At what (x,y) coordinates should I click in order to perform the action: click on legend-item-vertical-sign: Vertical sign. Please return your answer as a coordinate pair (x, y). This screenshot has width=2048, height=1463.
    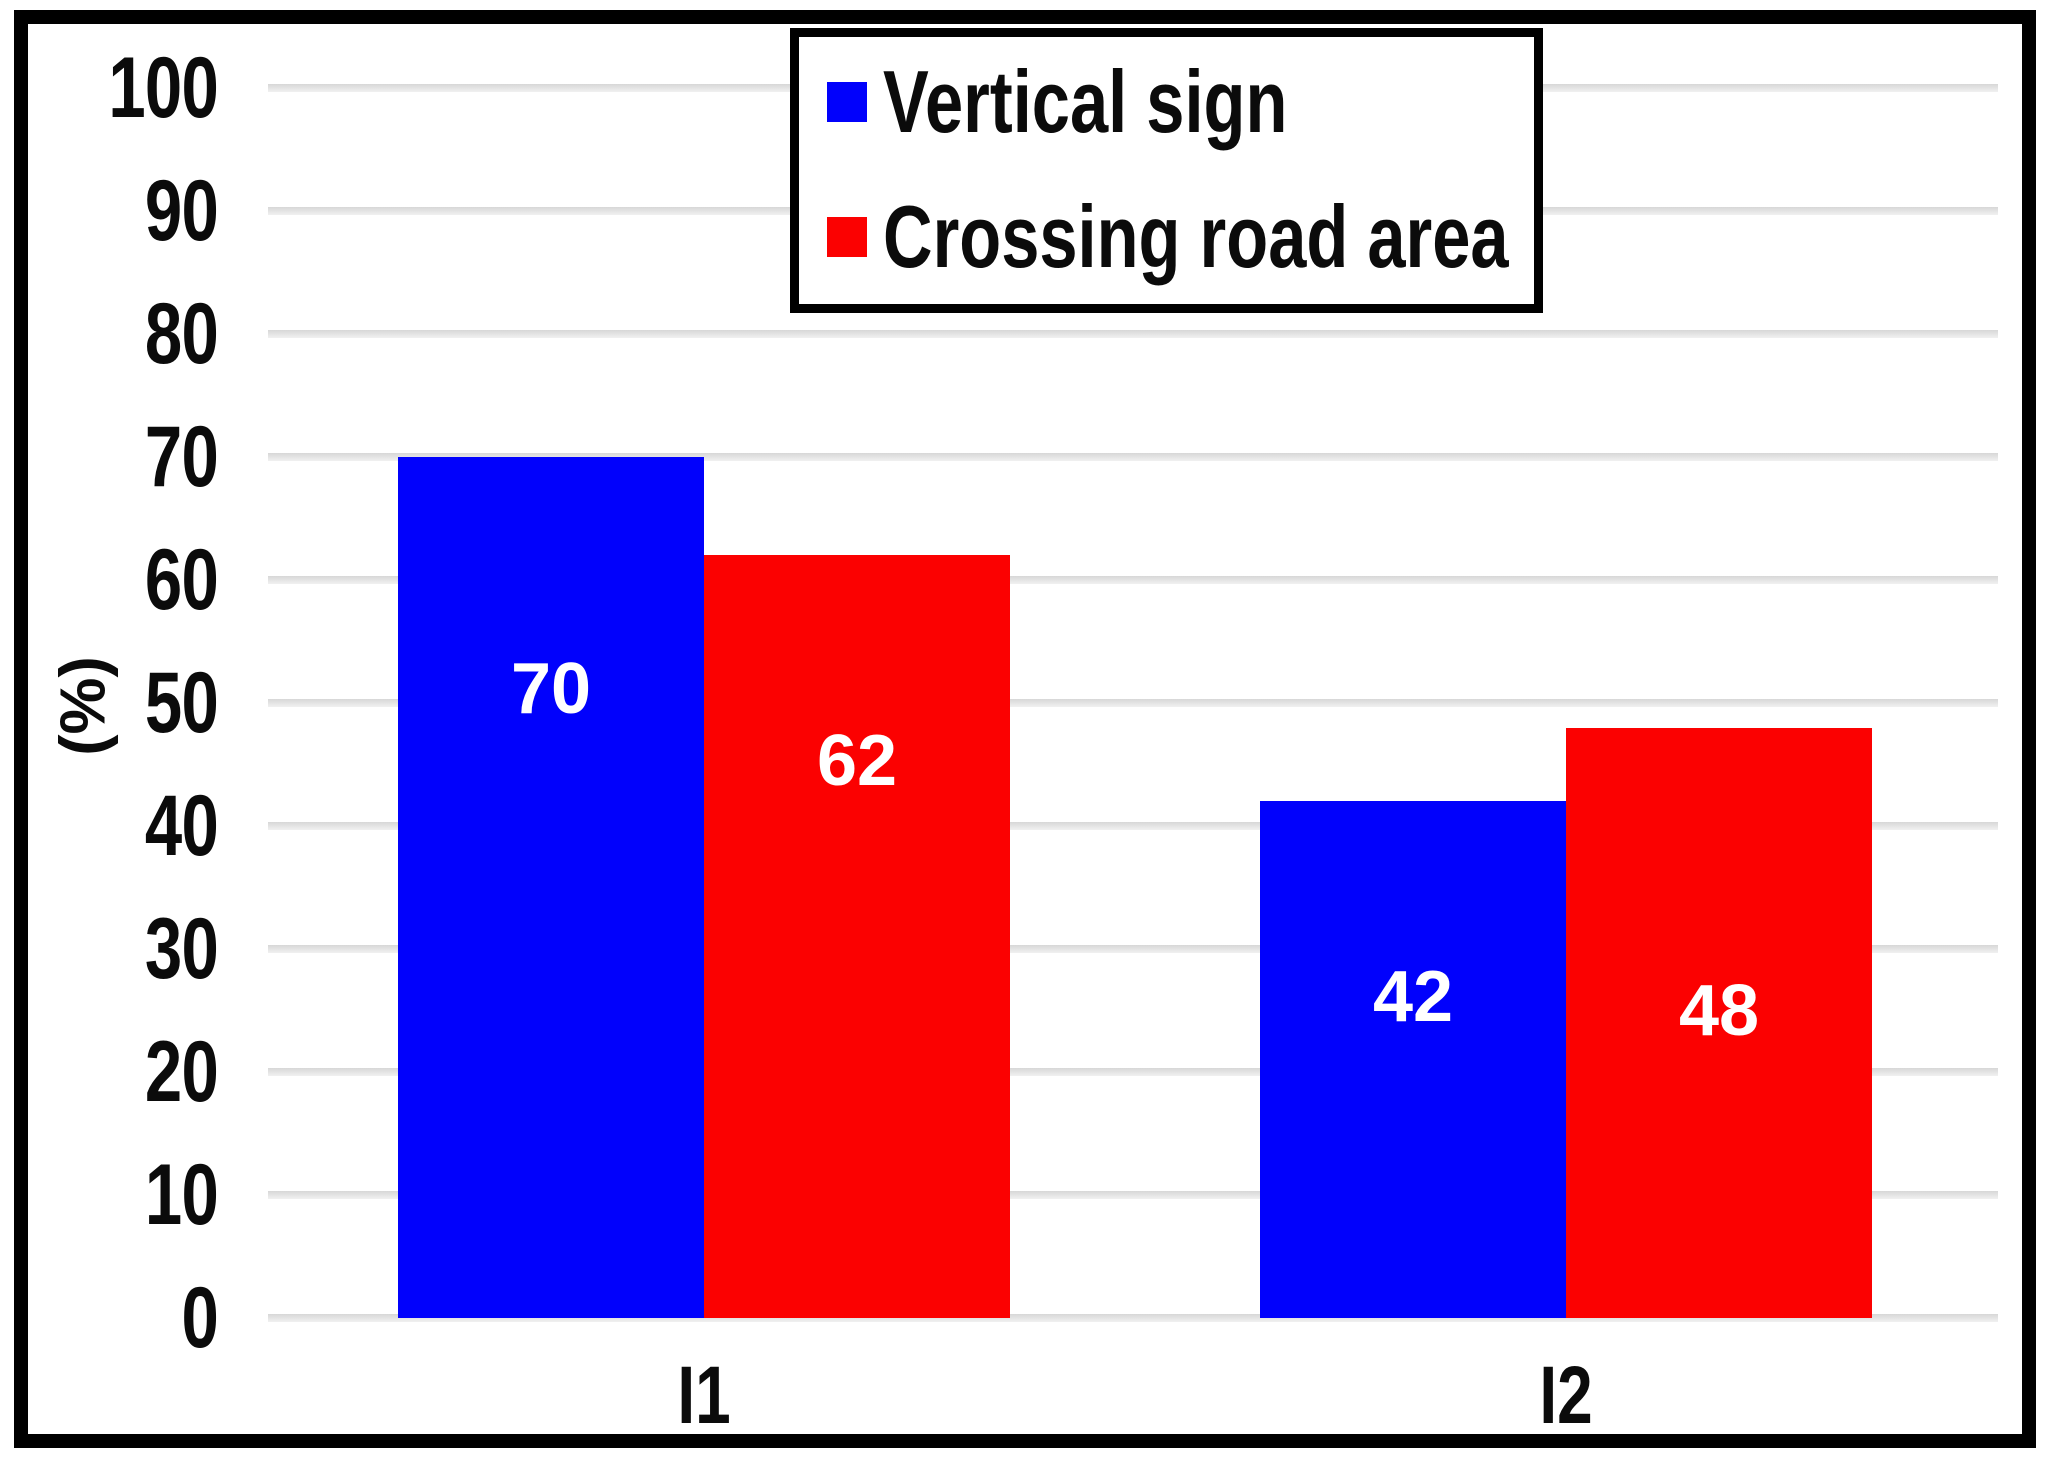
    Looking at the image, I should click on (1114, 101).